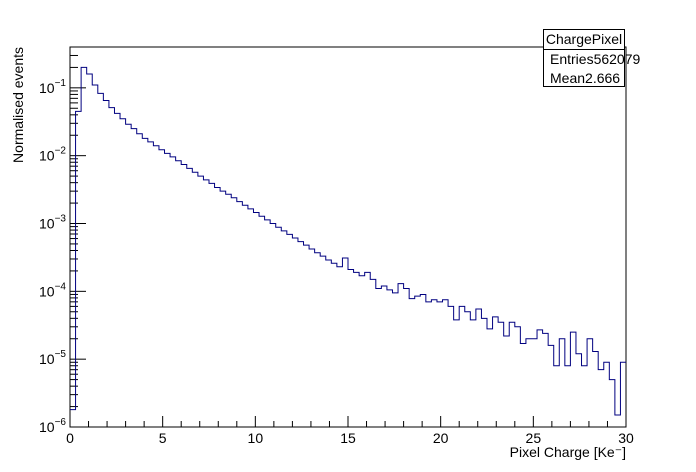 The image size is (696, 472). What do you see at coordinates (584, 40) in the screenshot?
I see `stats-title: ChargePixel` at bounding box center [584, 40].